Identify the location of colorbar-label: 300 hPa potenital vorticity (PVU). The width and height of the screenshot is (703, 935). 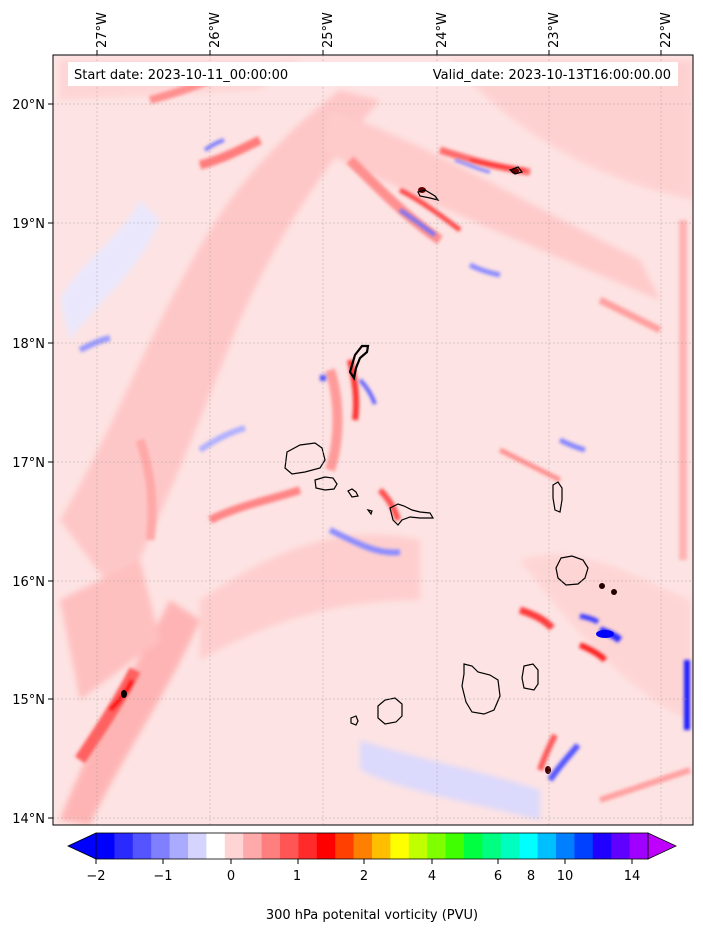
(372, 915).